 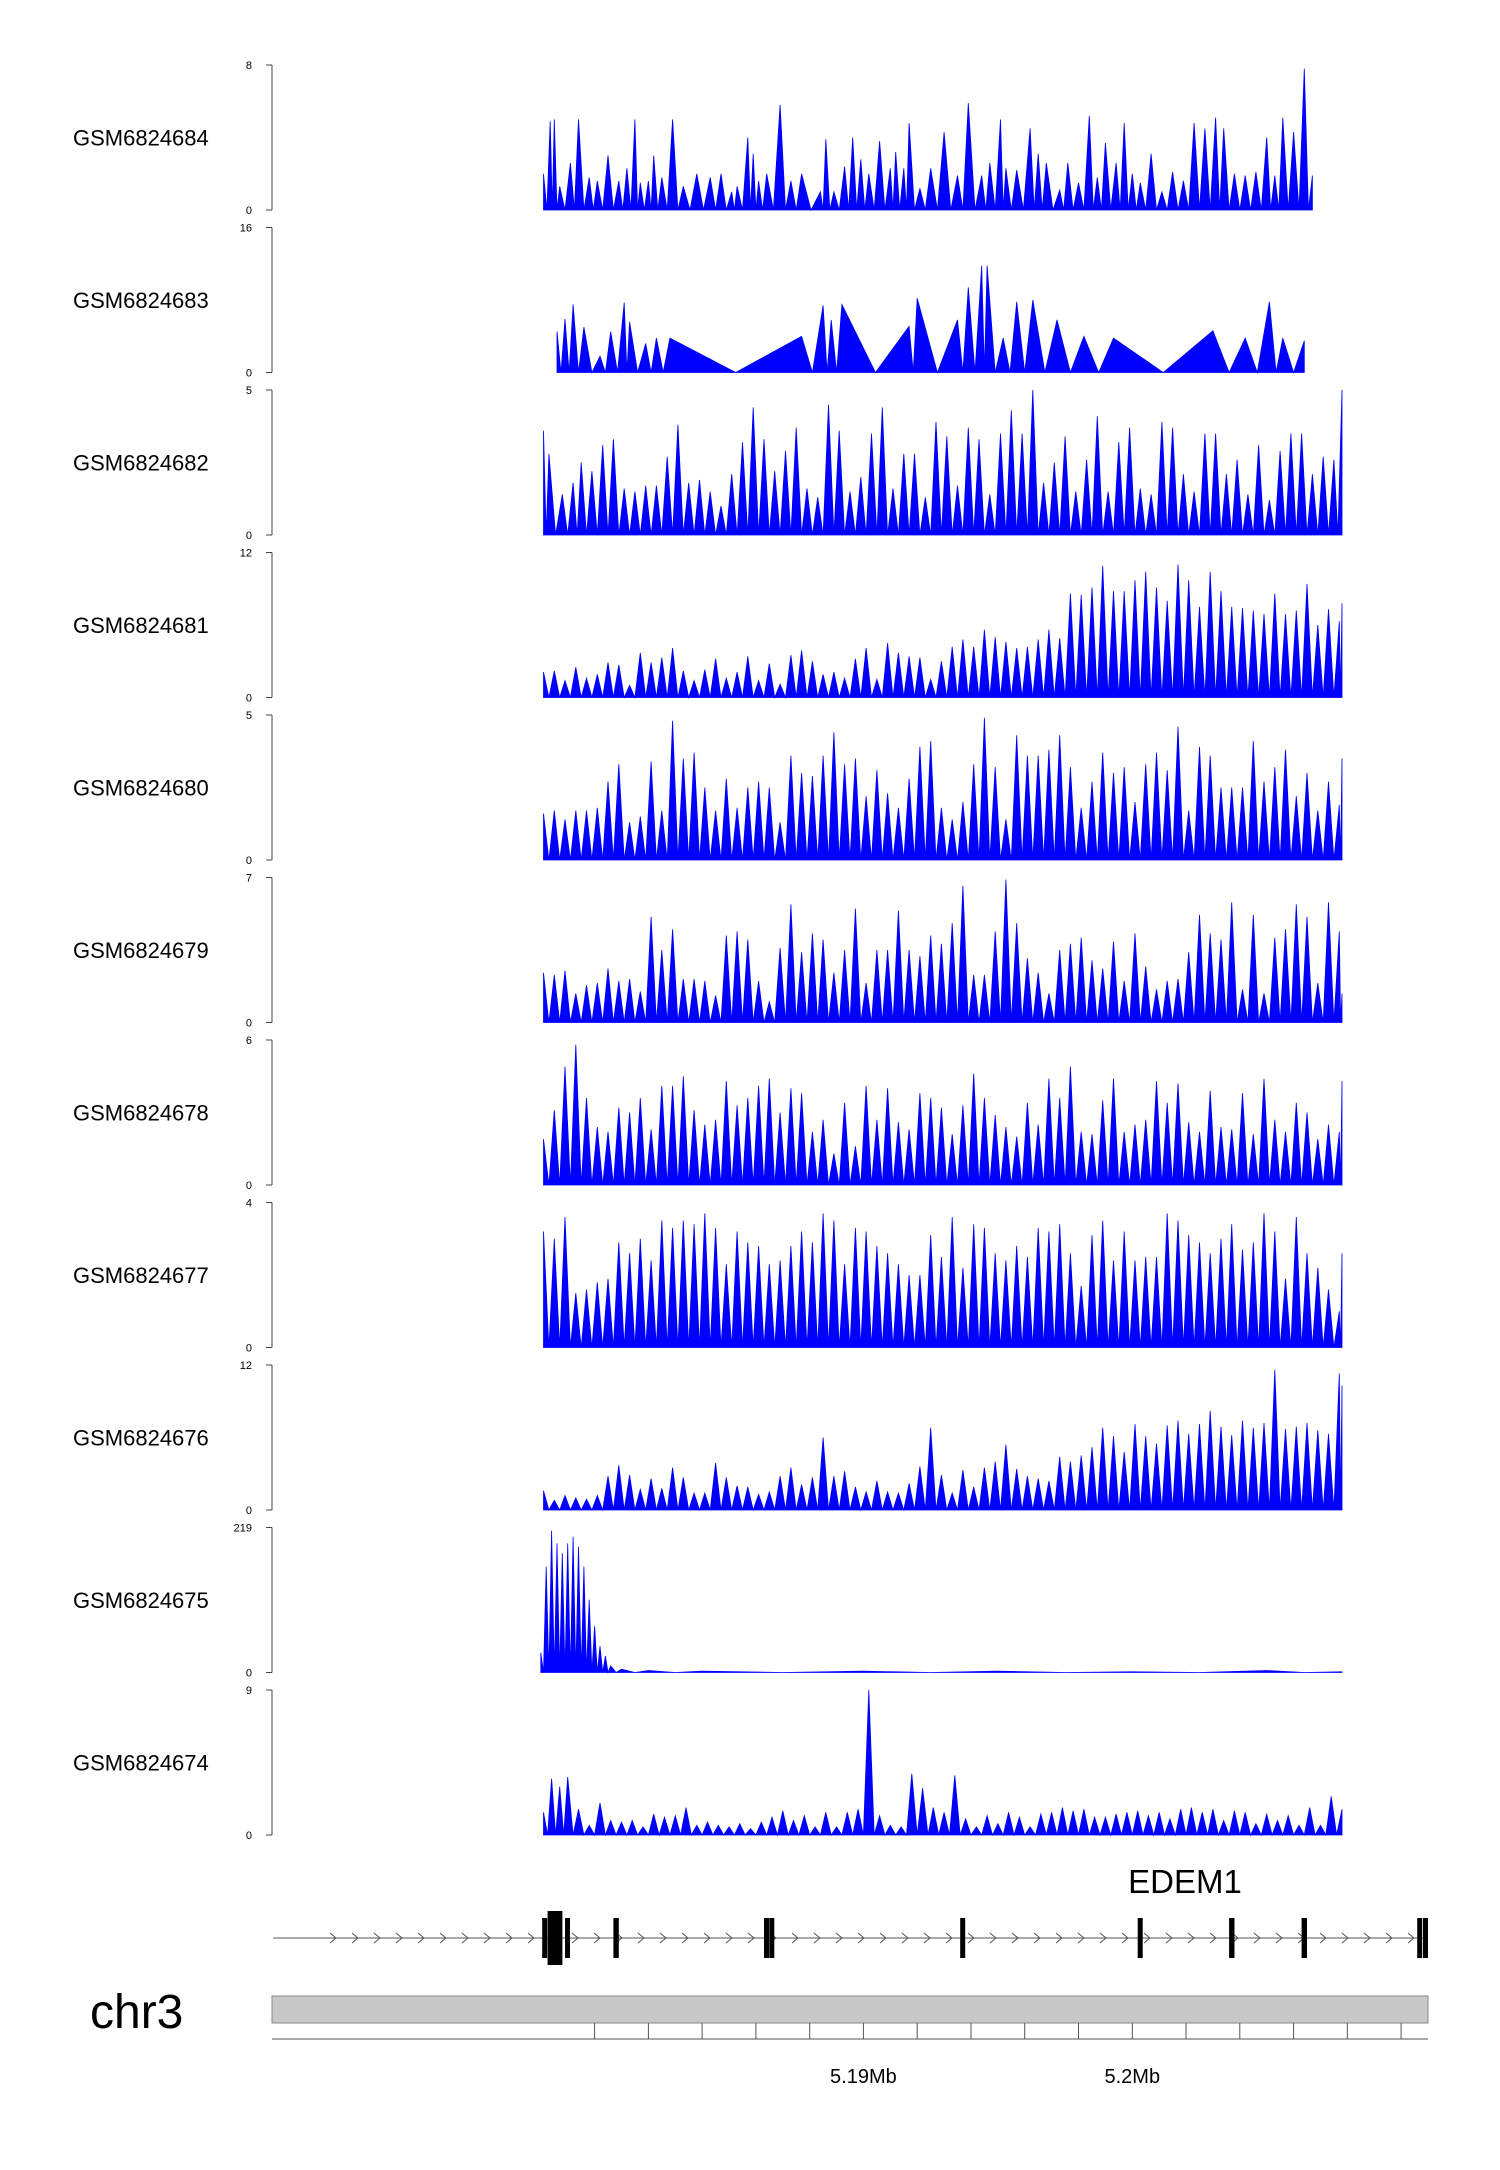 What do you see at coordinates (136, 2012) in the screenshot?
I see `chromosome-label: chr3` at bounding box center [136, 2012].